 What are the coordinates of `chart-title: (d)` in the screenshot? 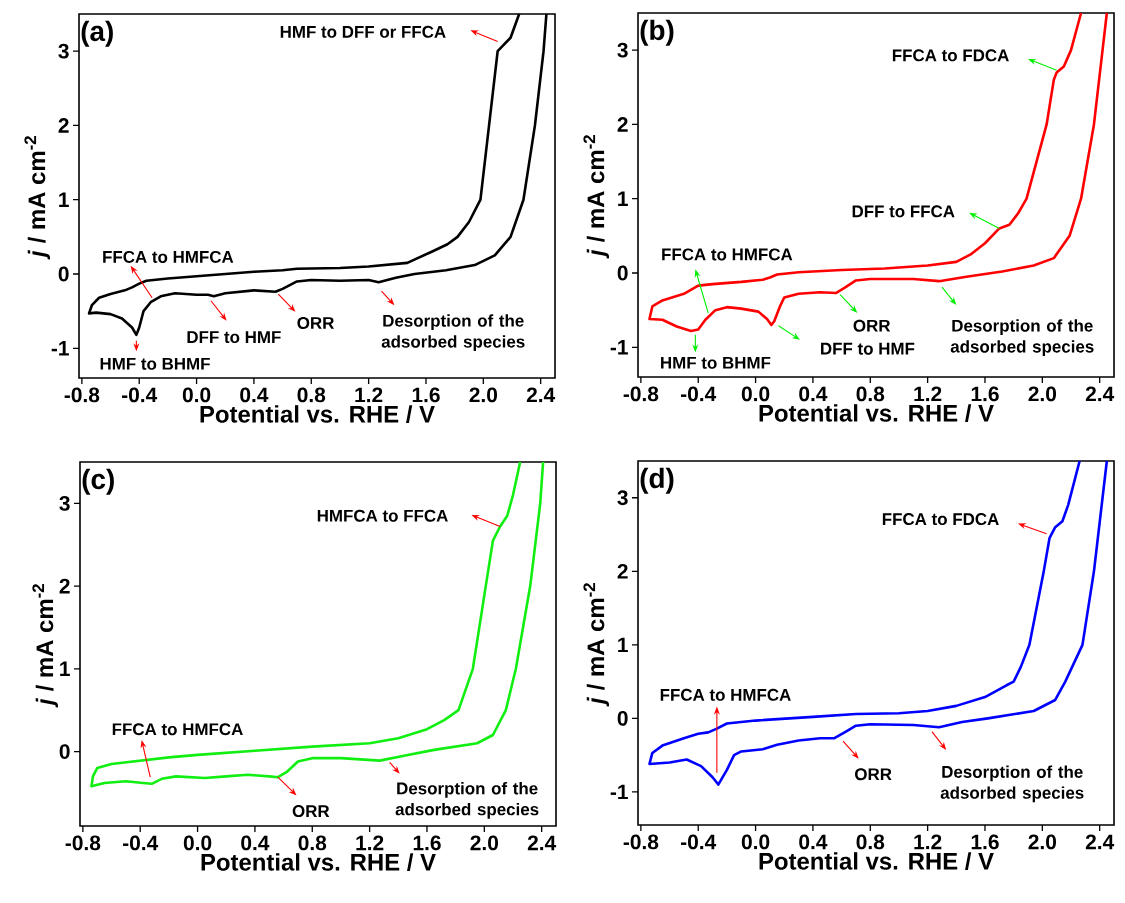 It's located at (657, 480).